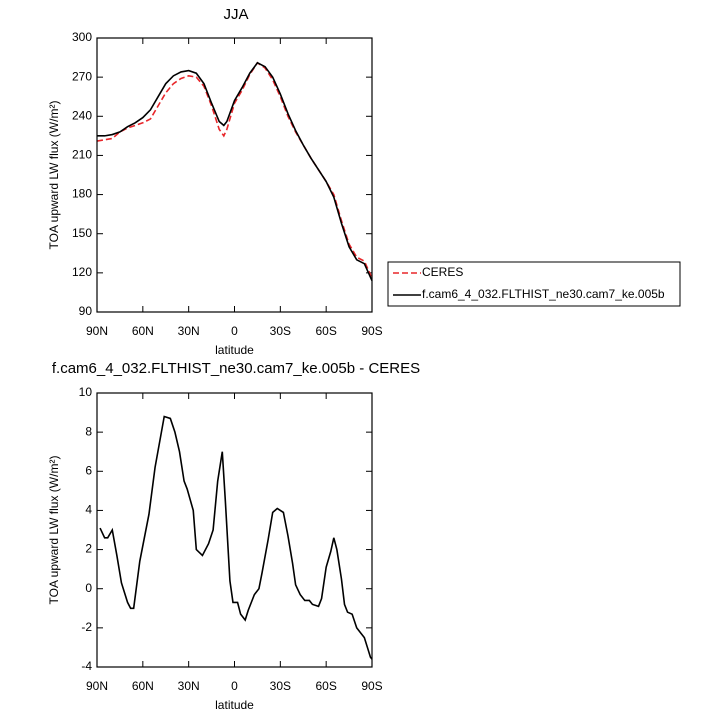 This screenshot has width=720, height=720. What do you see at coordinates (442, 272) in the screenshot?
I see `legend-label: CERES` at bounding box center [442, 272].